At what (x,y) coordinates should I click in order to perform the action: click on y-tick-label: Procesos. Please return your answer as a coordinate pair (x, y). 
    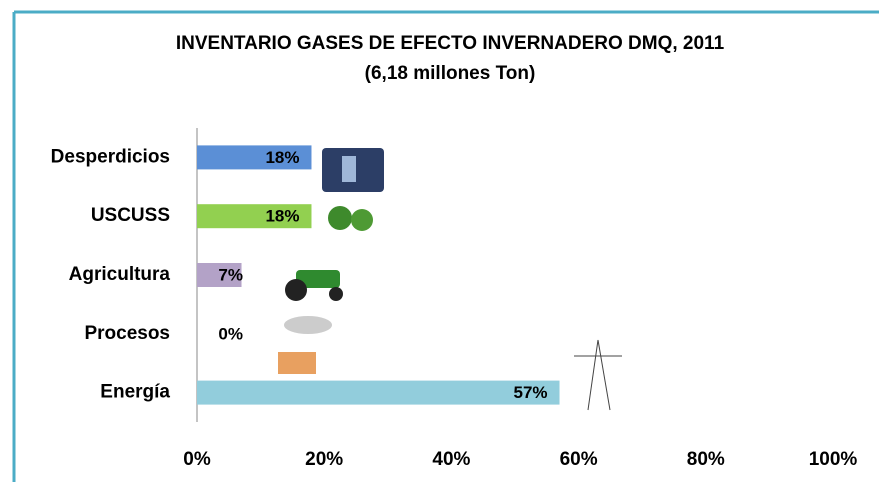
    Looking at the image, I should click on (127, 333).